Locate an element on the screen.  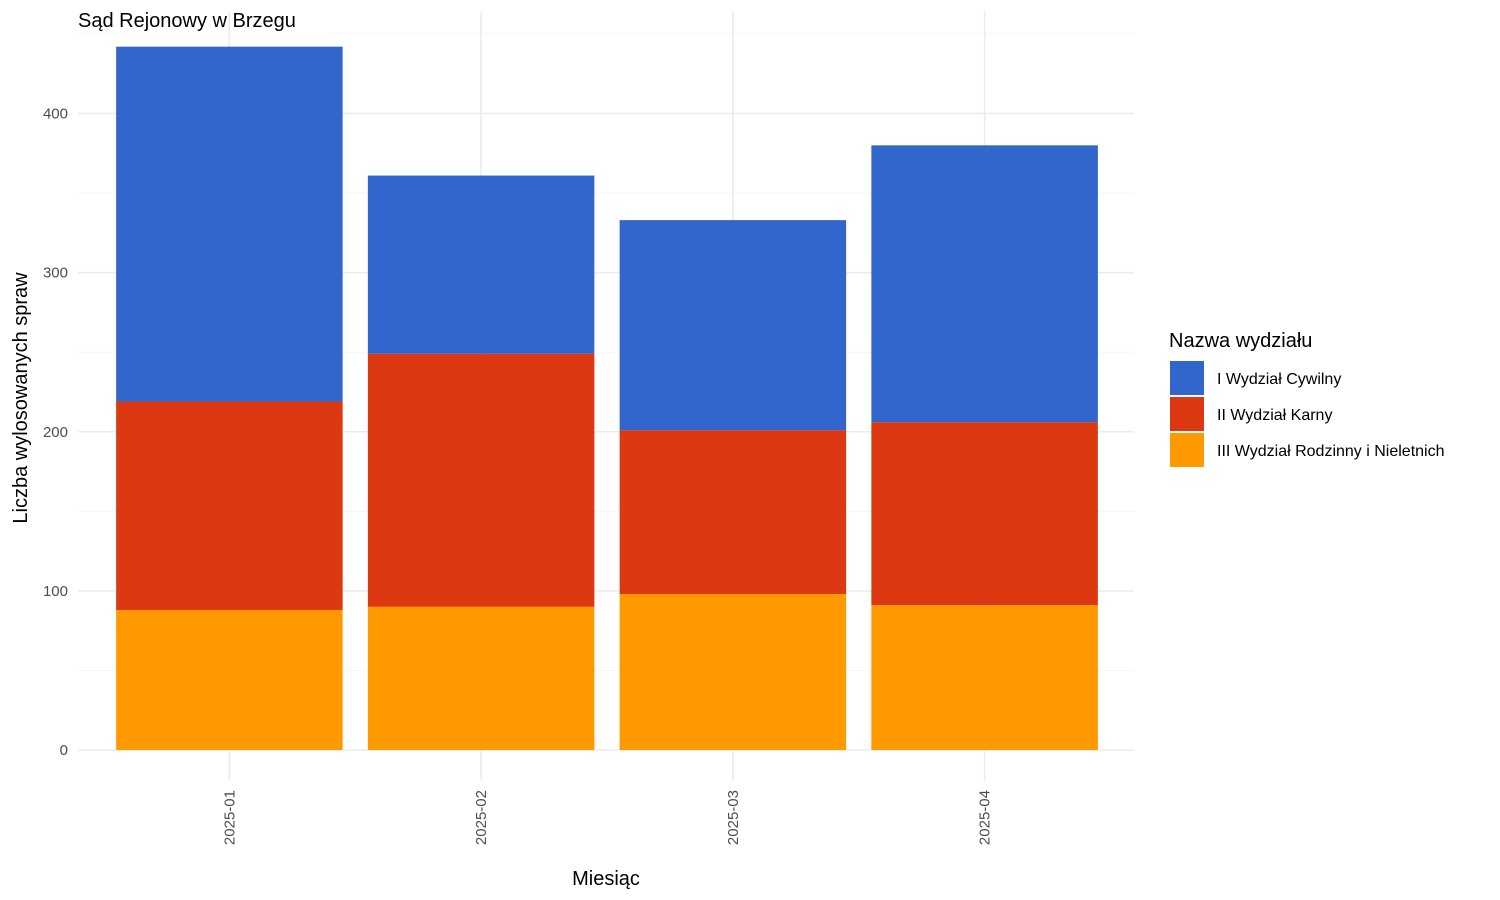
y-tick-label: 200 is located at coordinates (55, 432).